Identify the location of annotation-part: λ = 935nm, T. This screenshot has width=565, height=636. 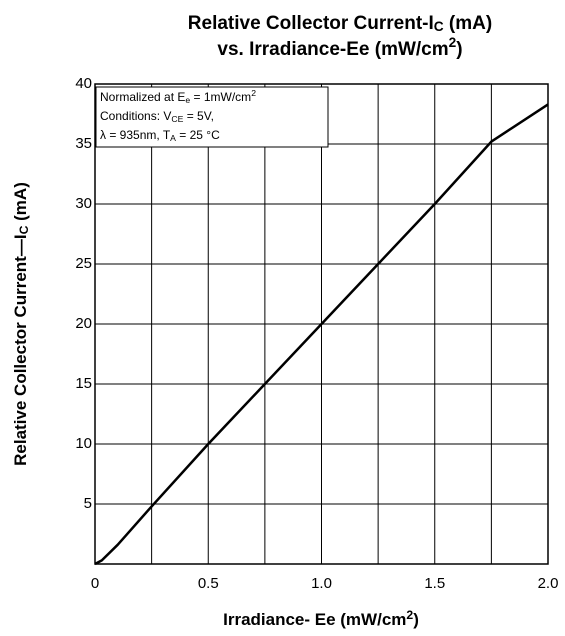
(135, 135).